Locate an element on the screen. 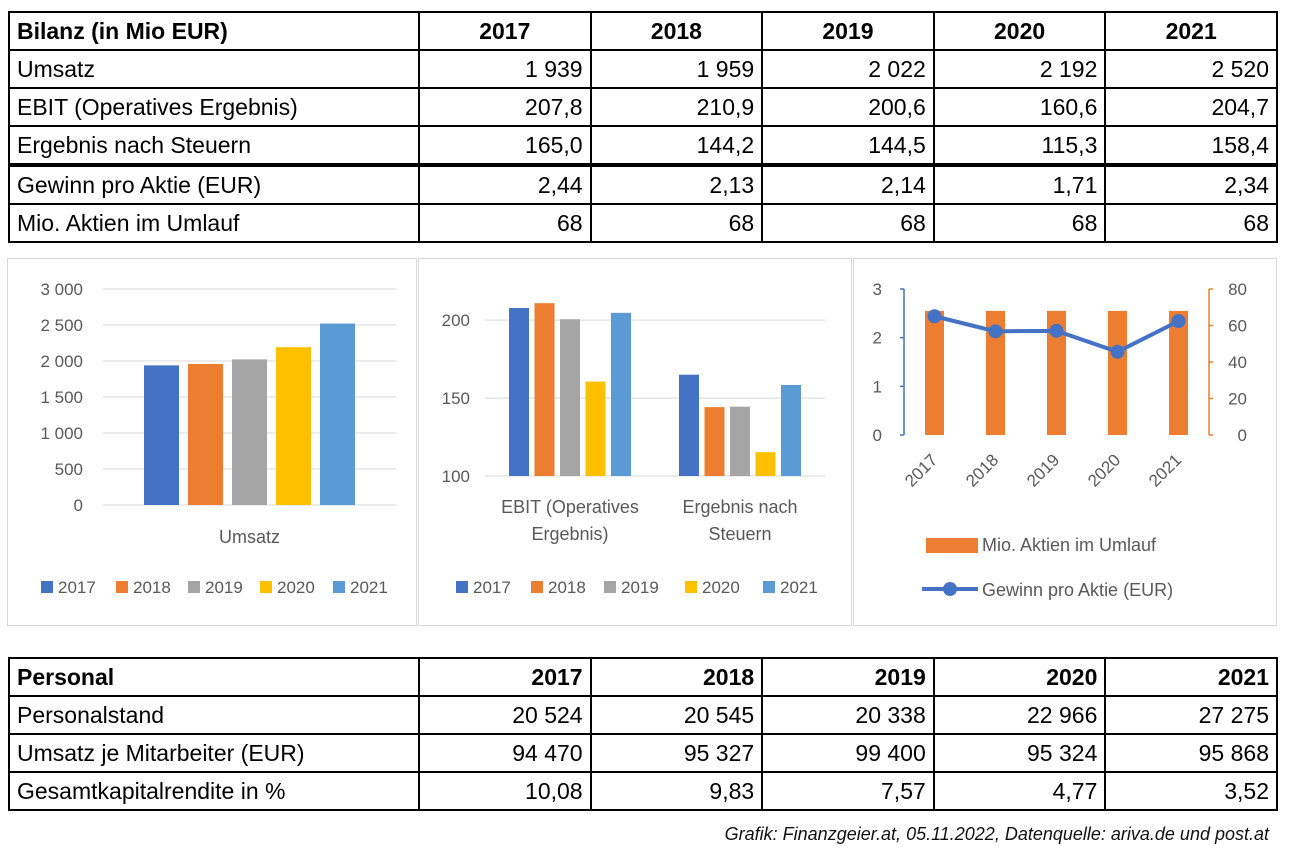  y-tick-label: 3 is located at coordinates (877, 289).